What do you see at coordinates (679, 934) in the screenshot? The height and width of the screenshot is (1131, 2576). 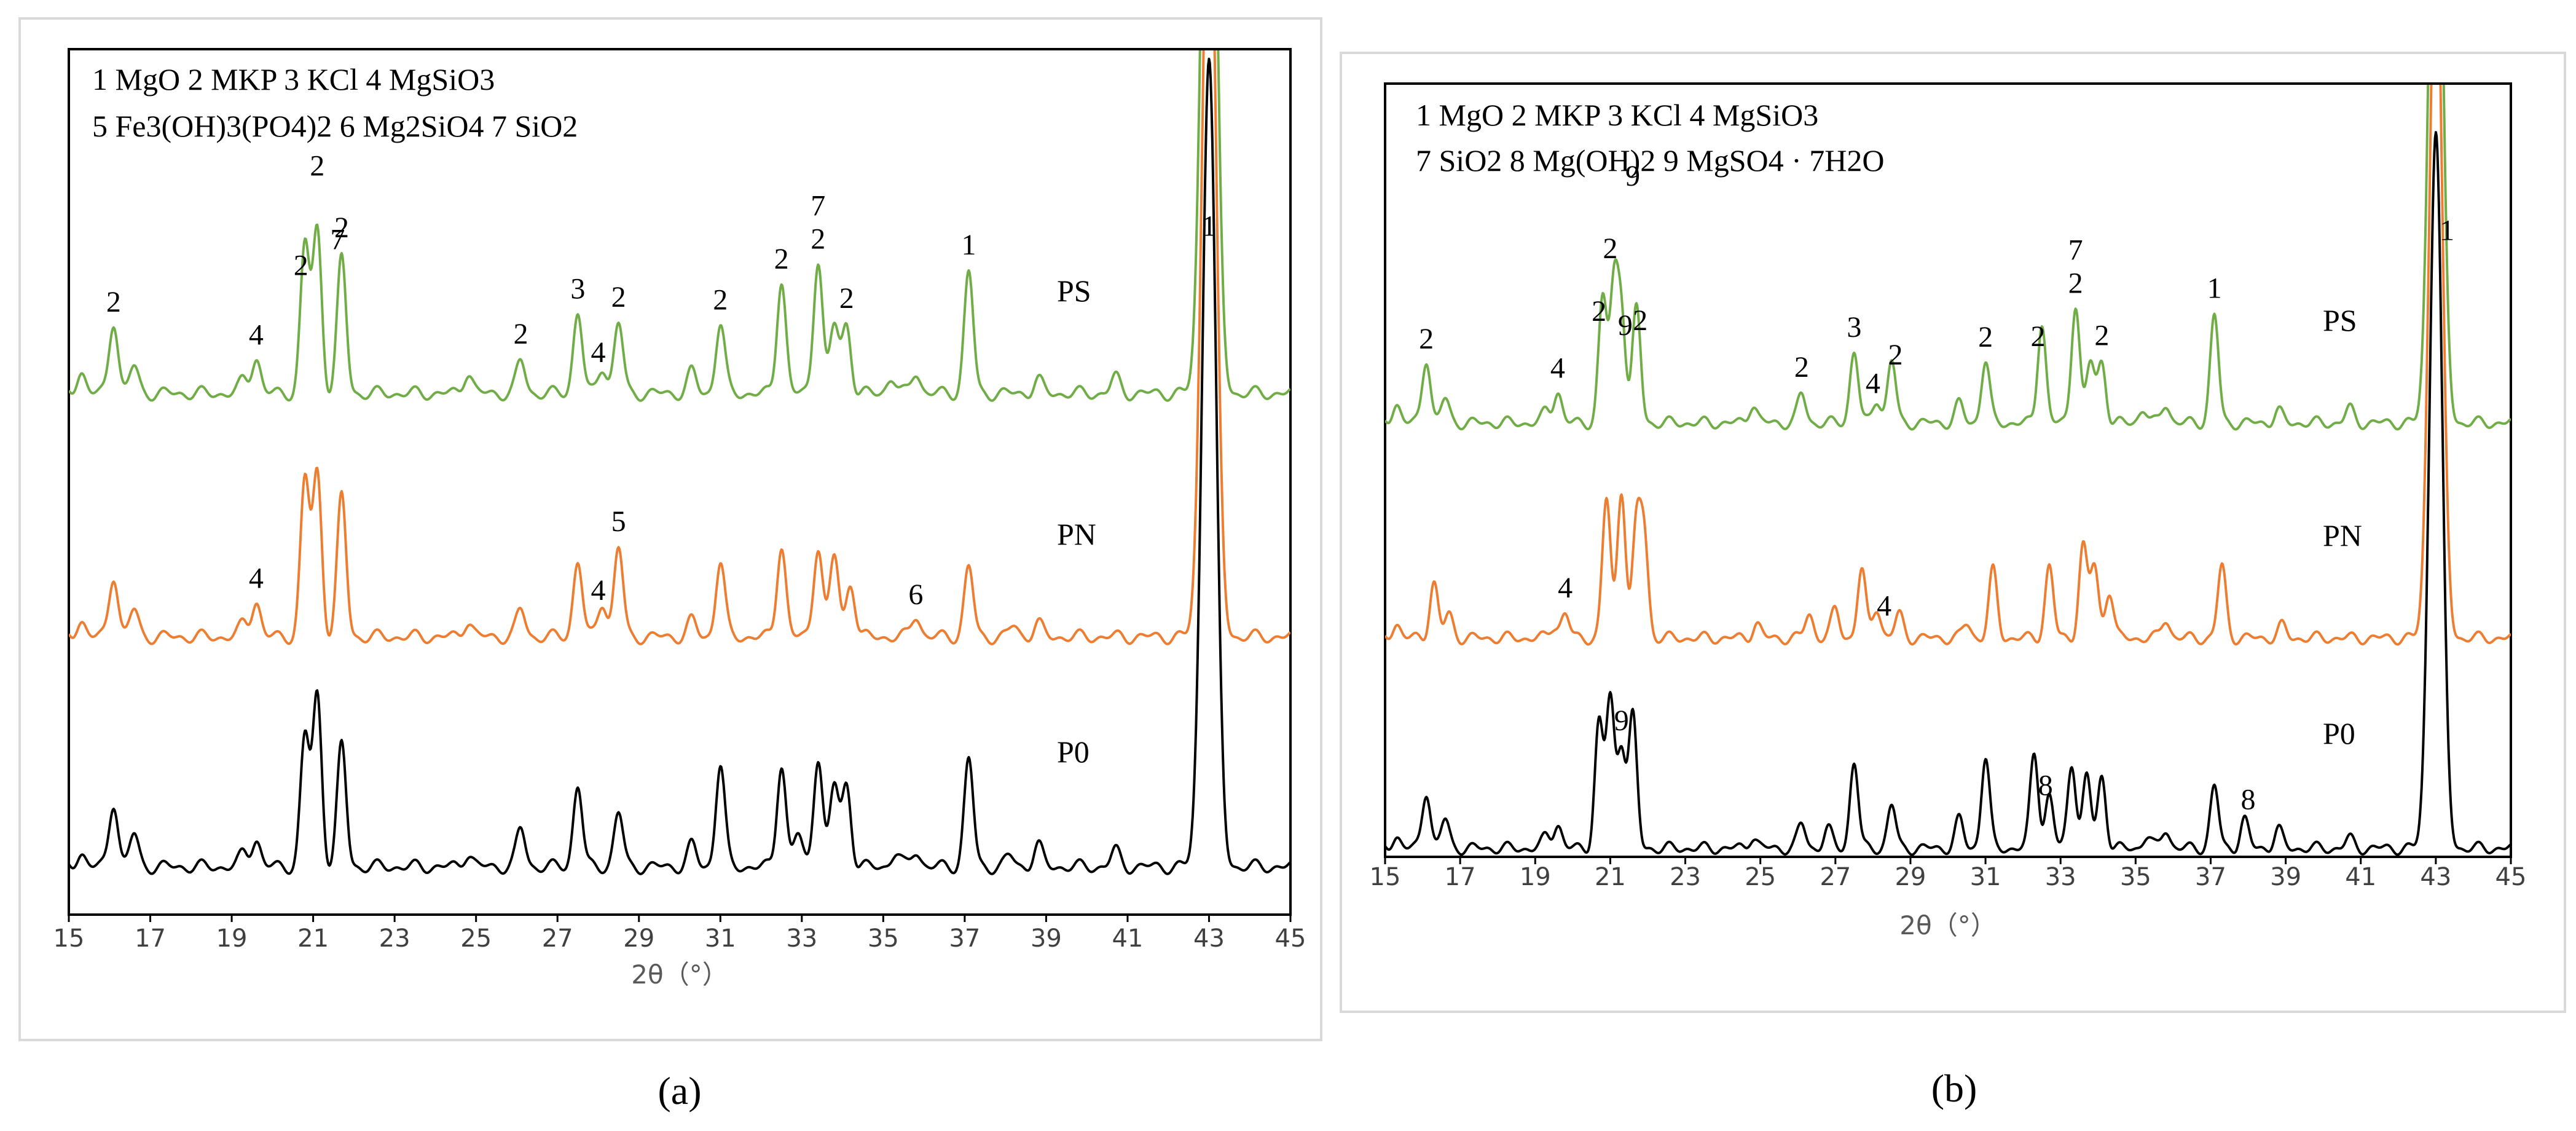 I see `panel-a-x-ticks: 15 17 19 21 23 25 27 29 31 33 35 37 39 41 43 45` at bounding box center [679, 934].